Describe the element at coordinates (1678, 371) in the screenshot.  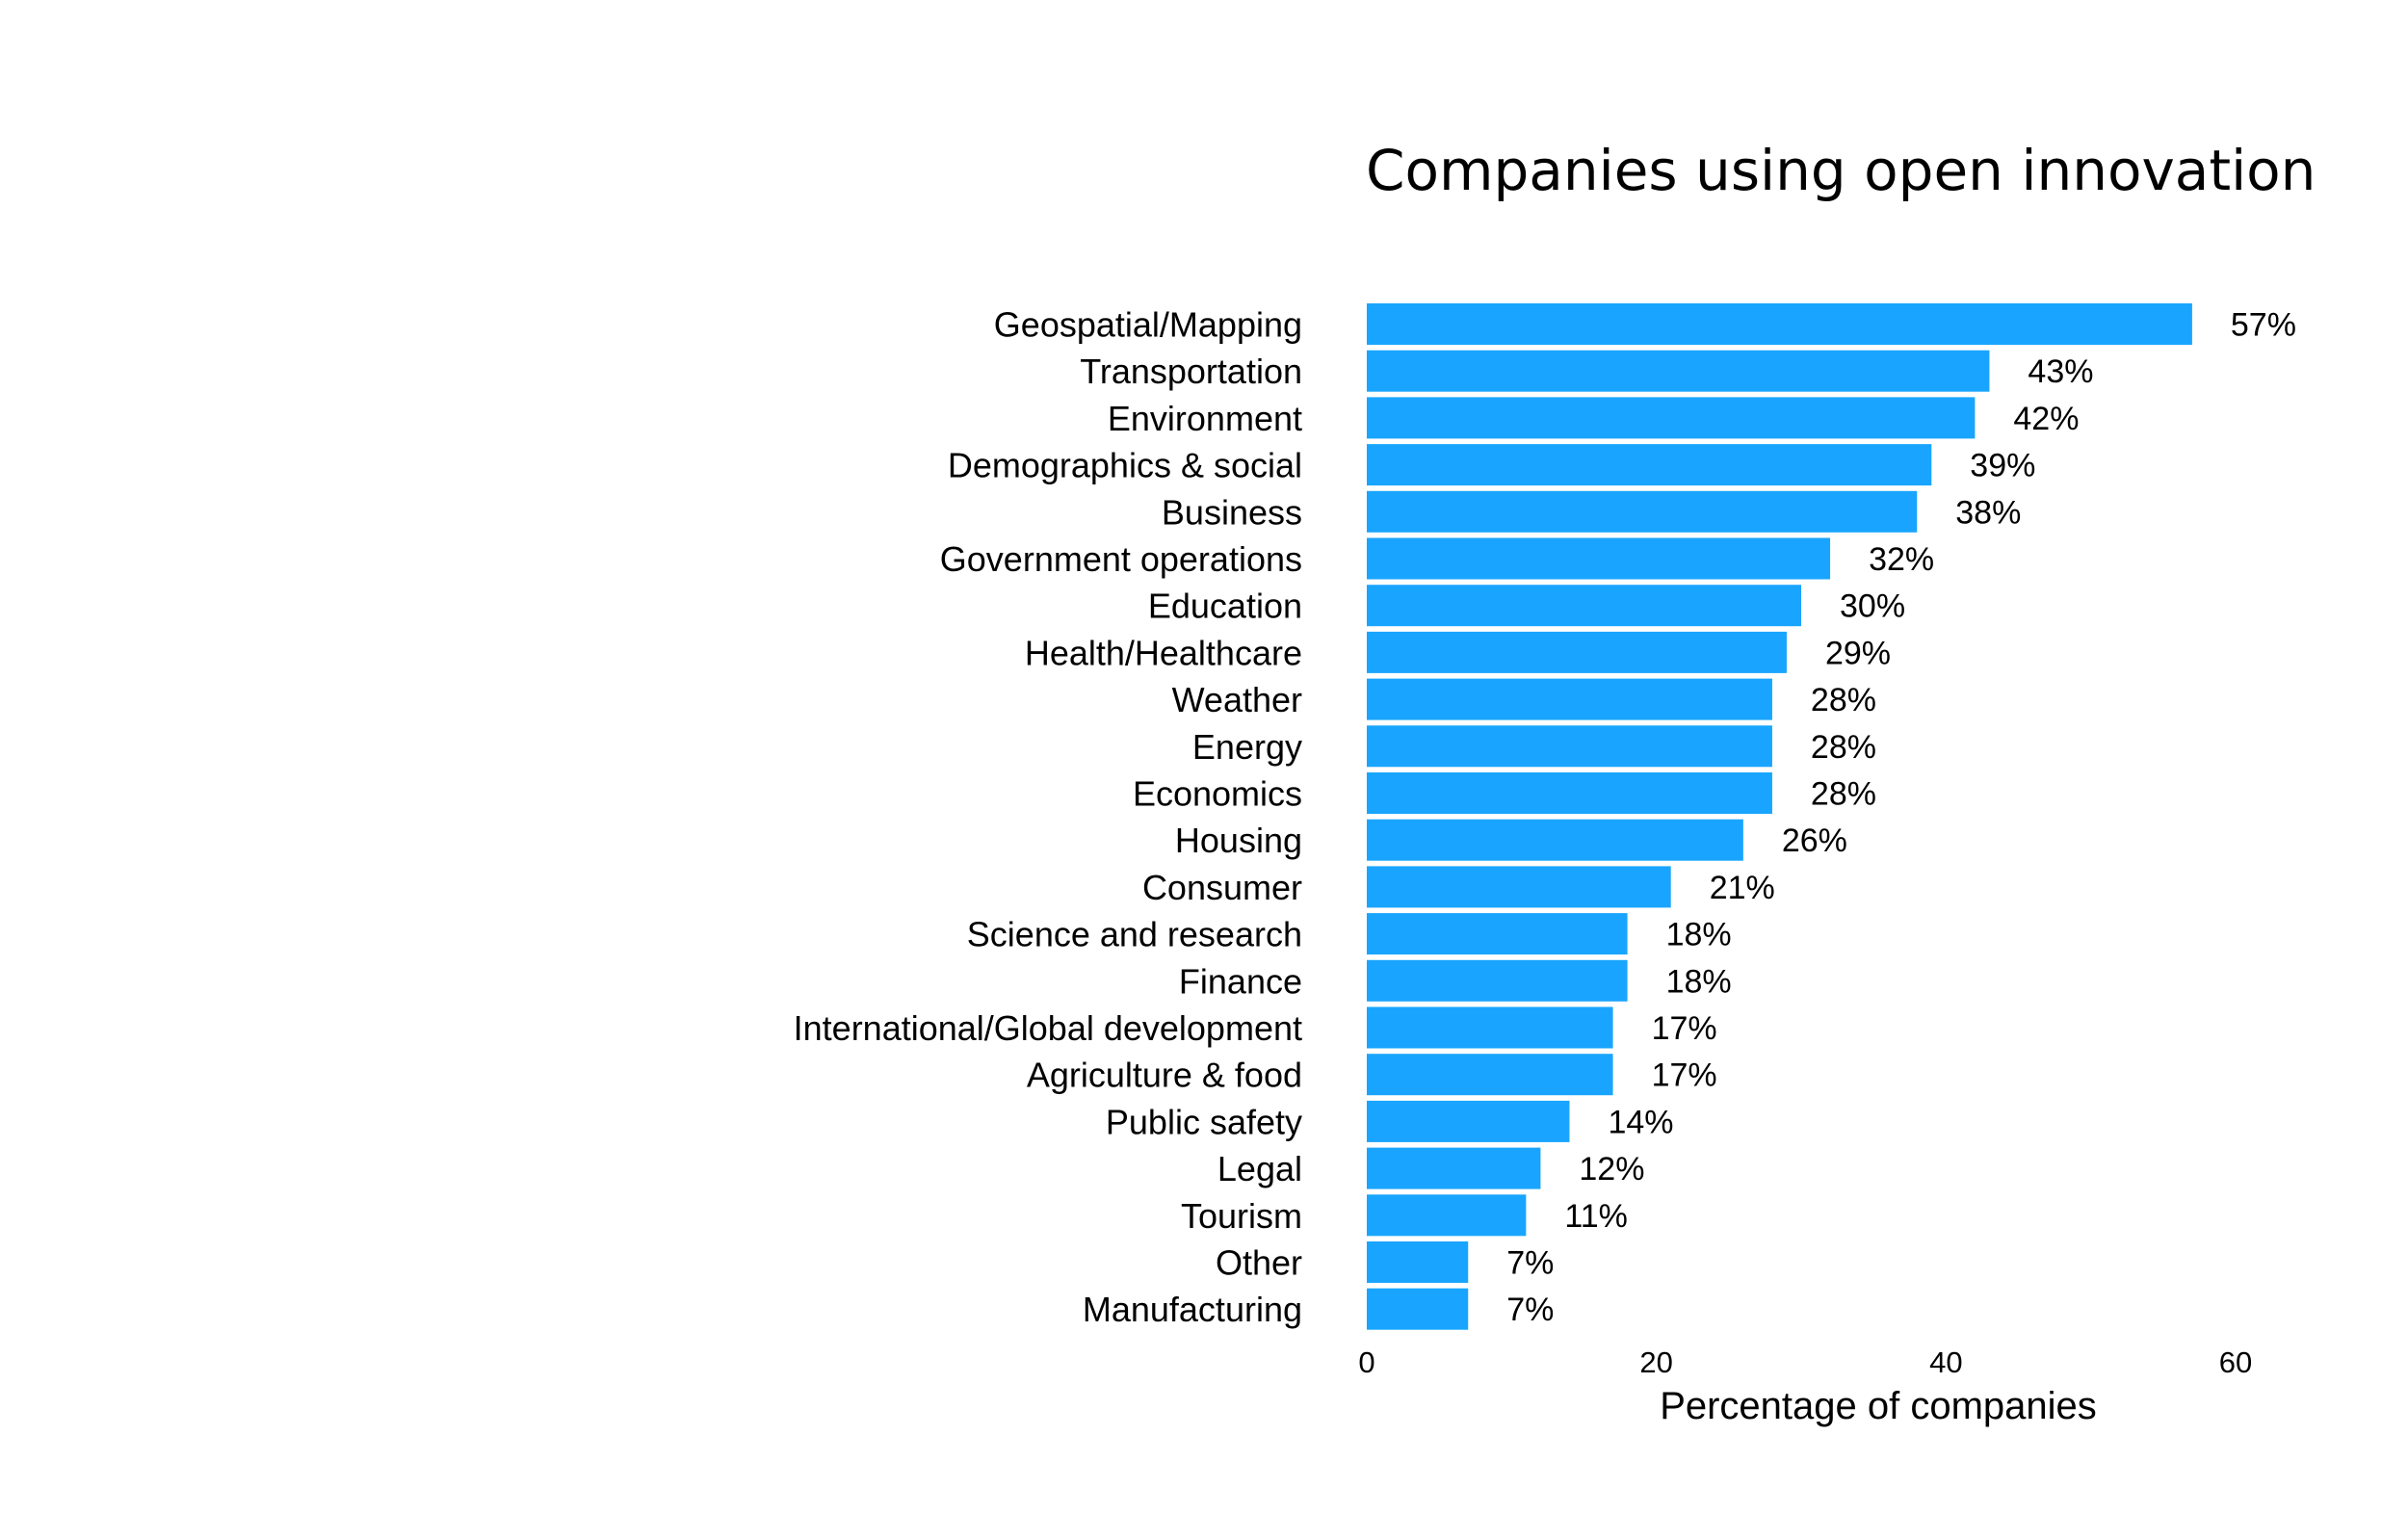
I see `bar-transportation` at that location.